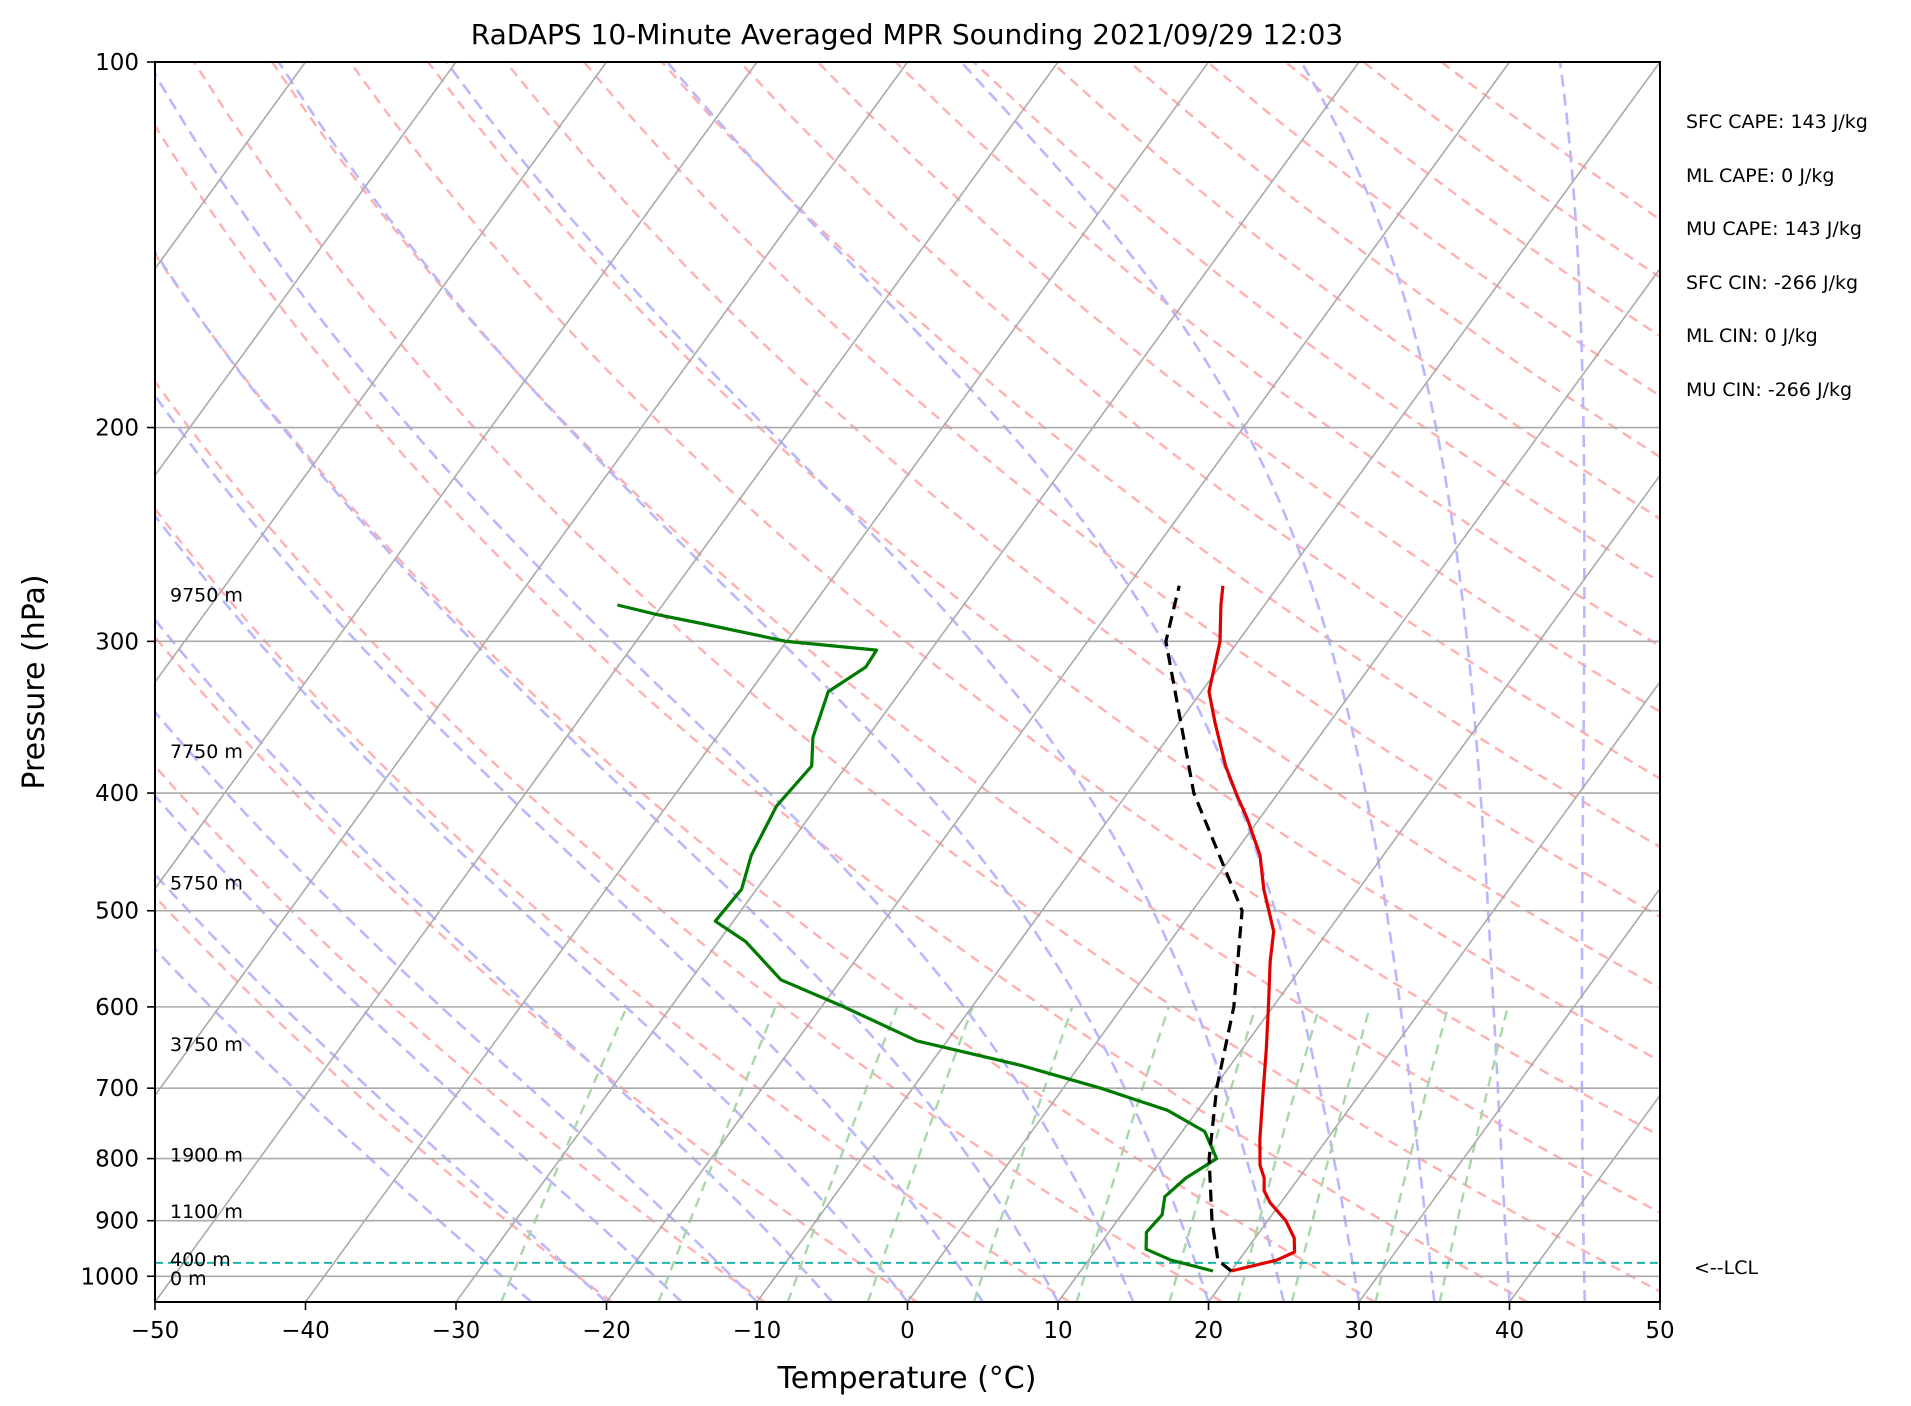  I want to click on stat-ml-cape: ML CAPE: 0 J/kg, so click(1760, 176).